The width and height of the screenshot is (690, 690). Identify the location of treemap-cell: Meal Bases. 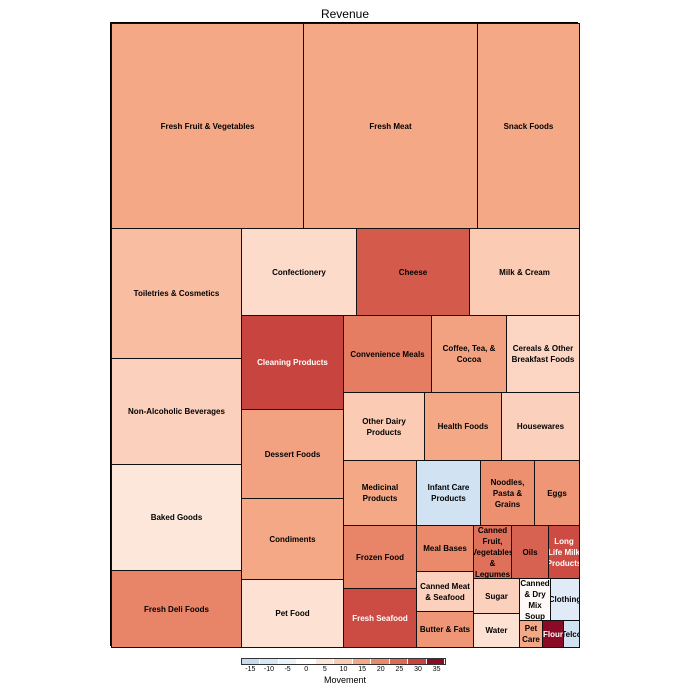
(445, 548).